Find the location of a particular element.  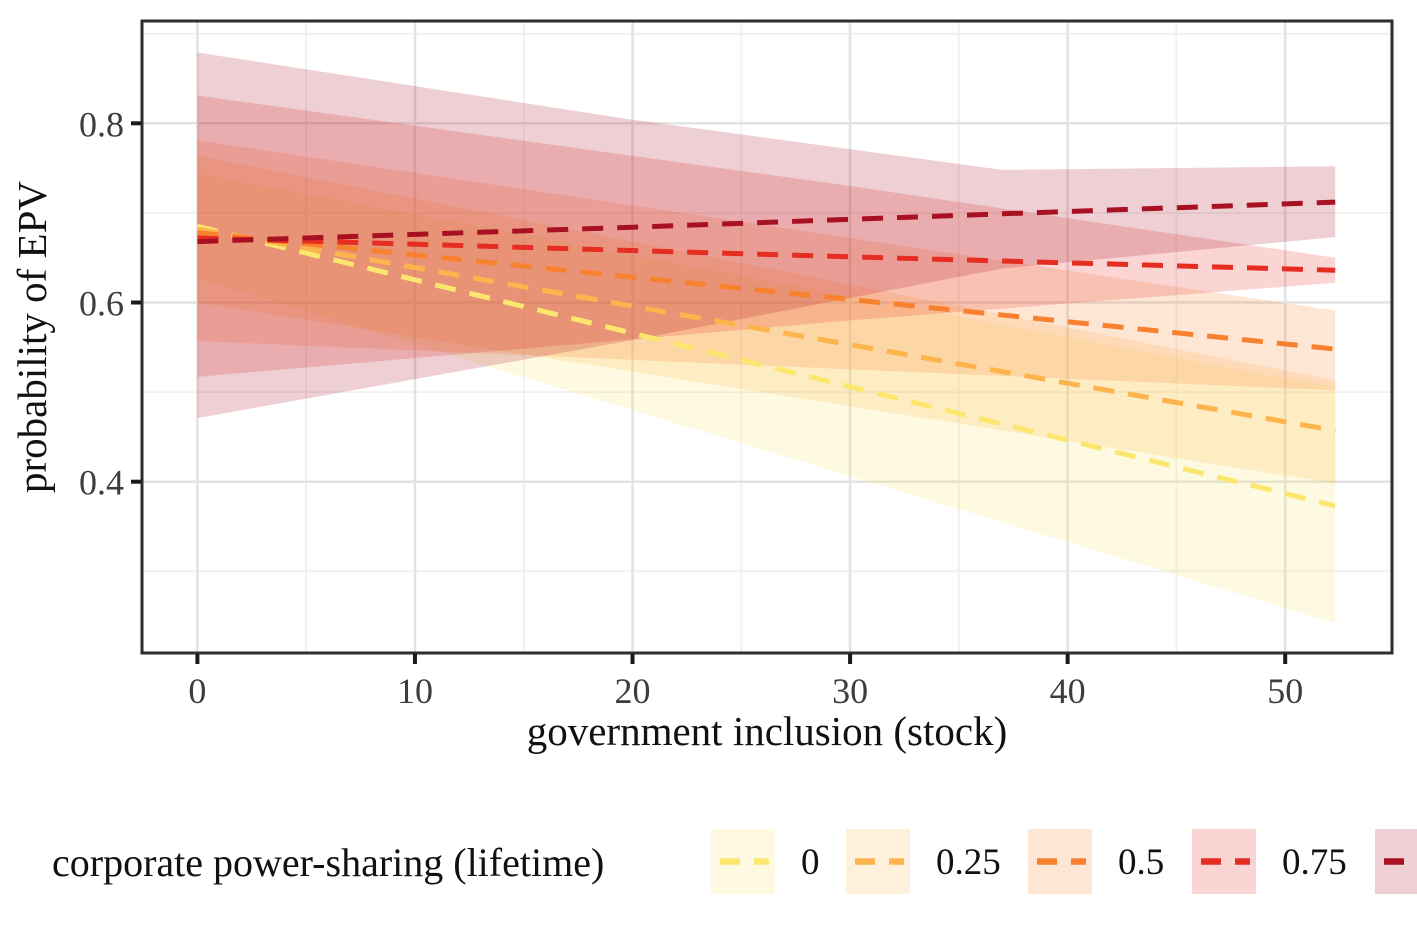

x-tick-label: 20 is located at coordinates (633, 691).